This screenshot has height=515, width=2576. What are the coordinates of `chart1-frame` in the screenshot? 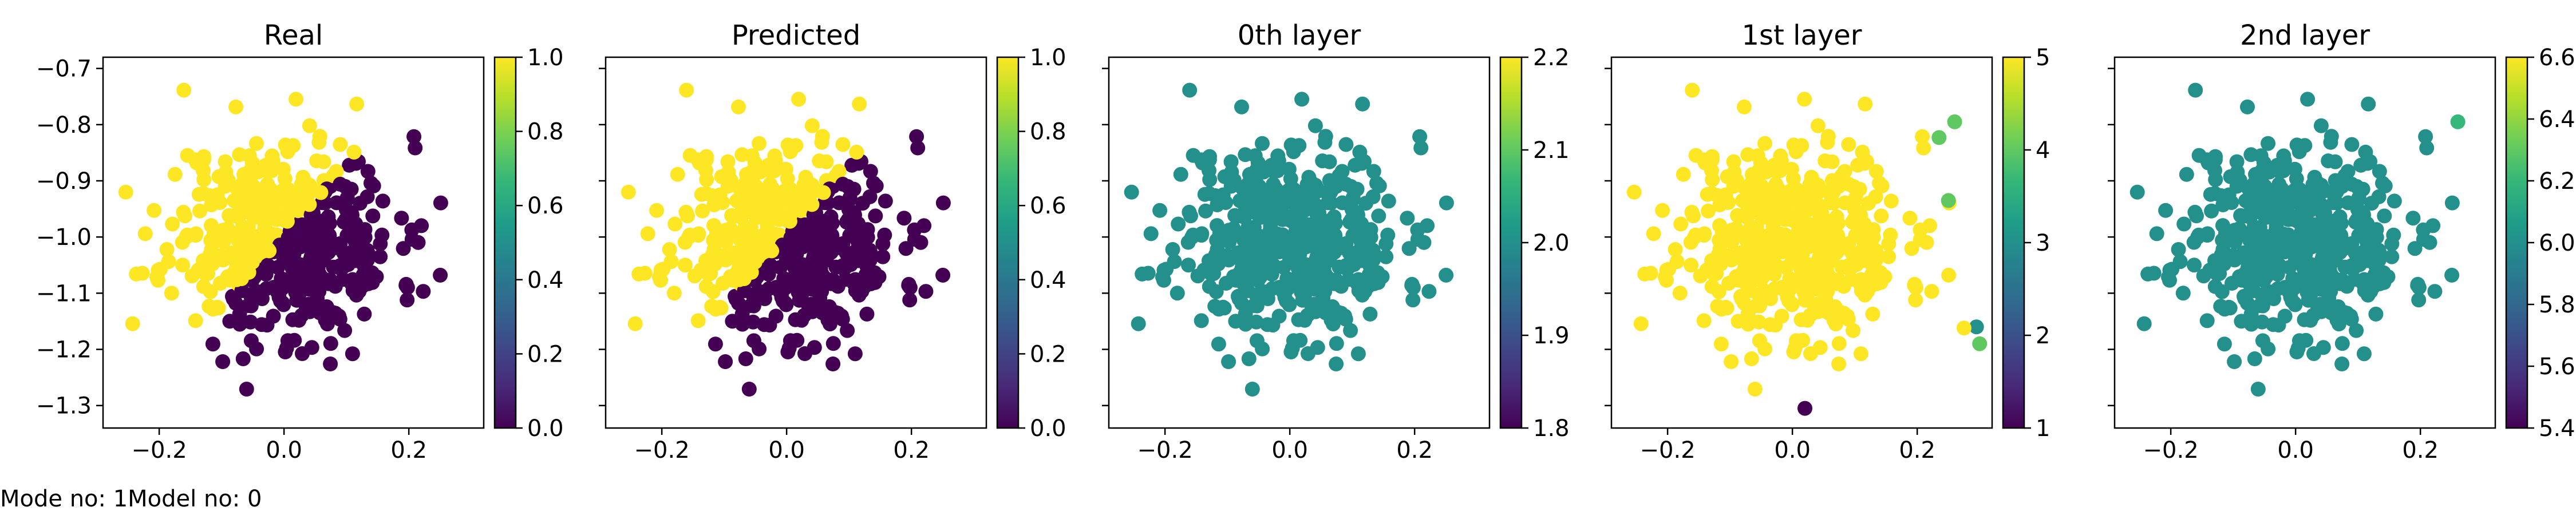 It's located at (796, 242).